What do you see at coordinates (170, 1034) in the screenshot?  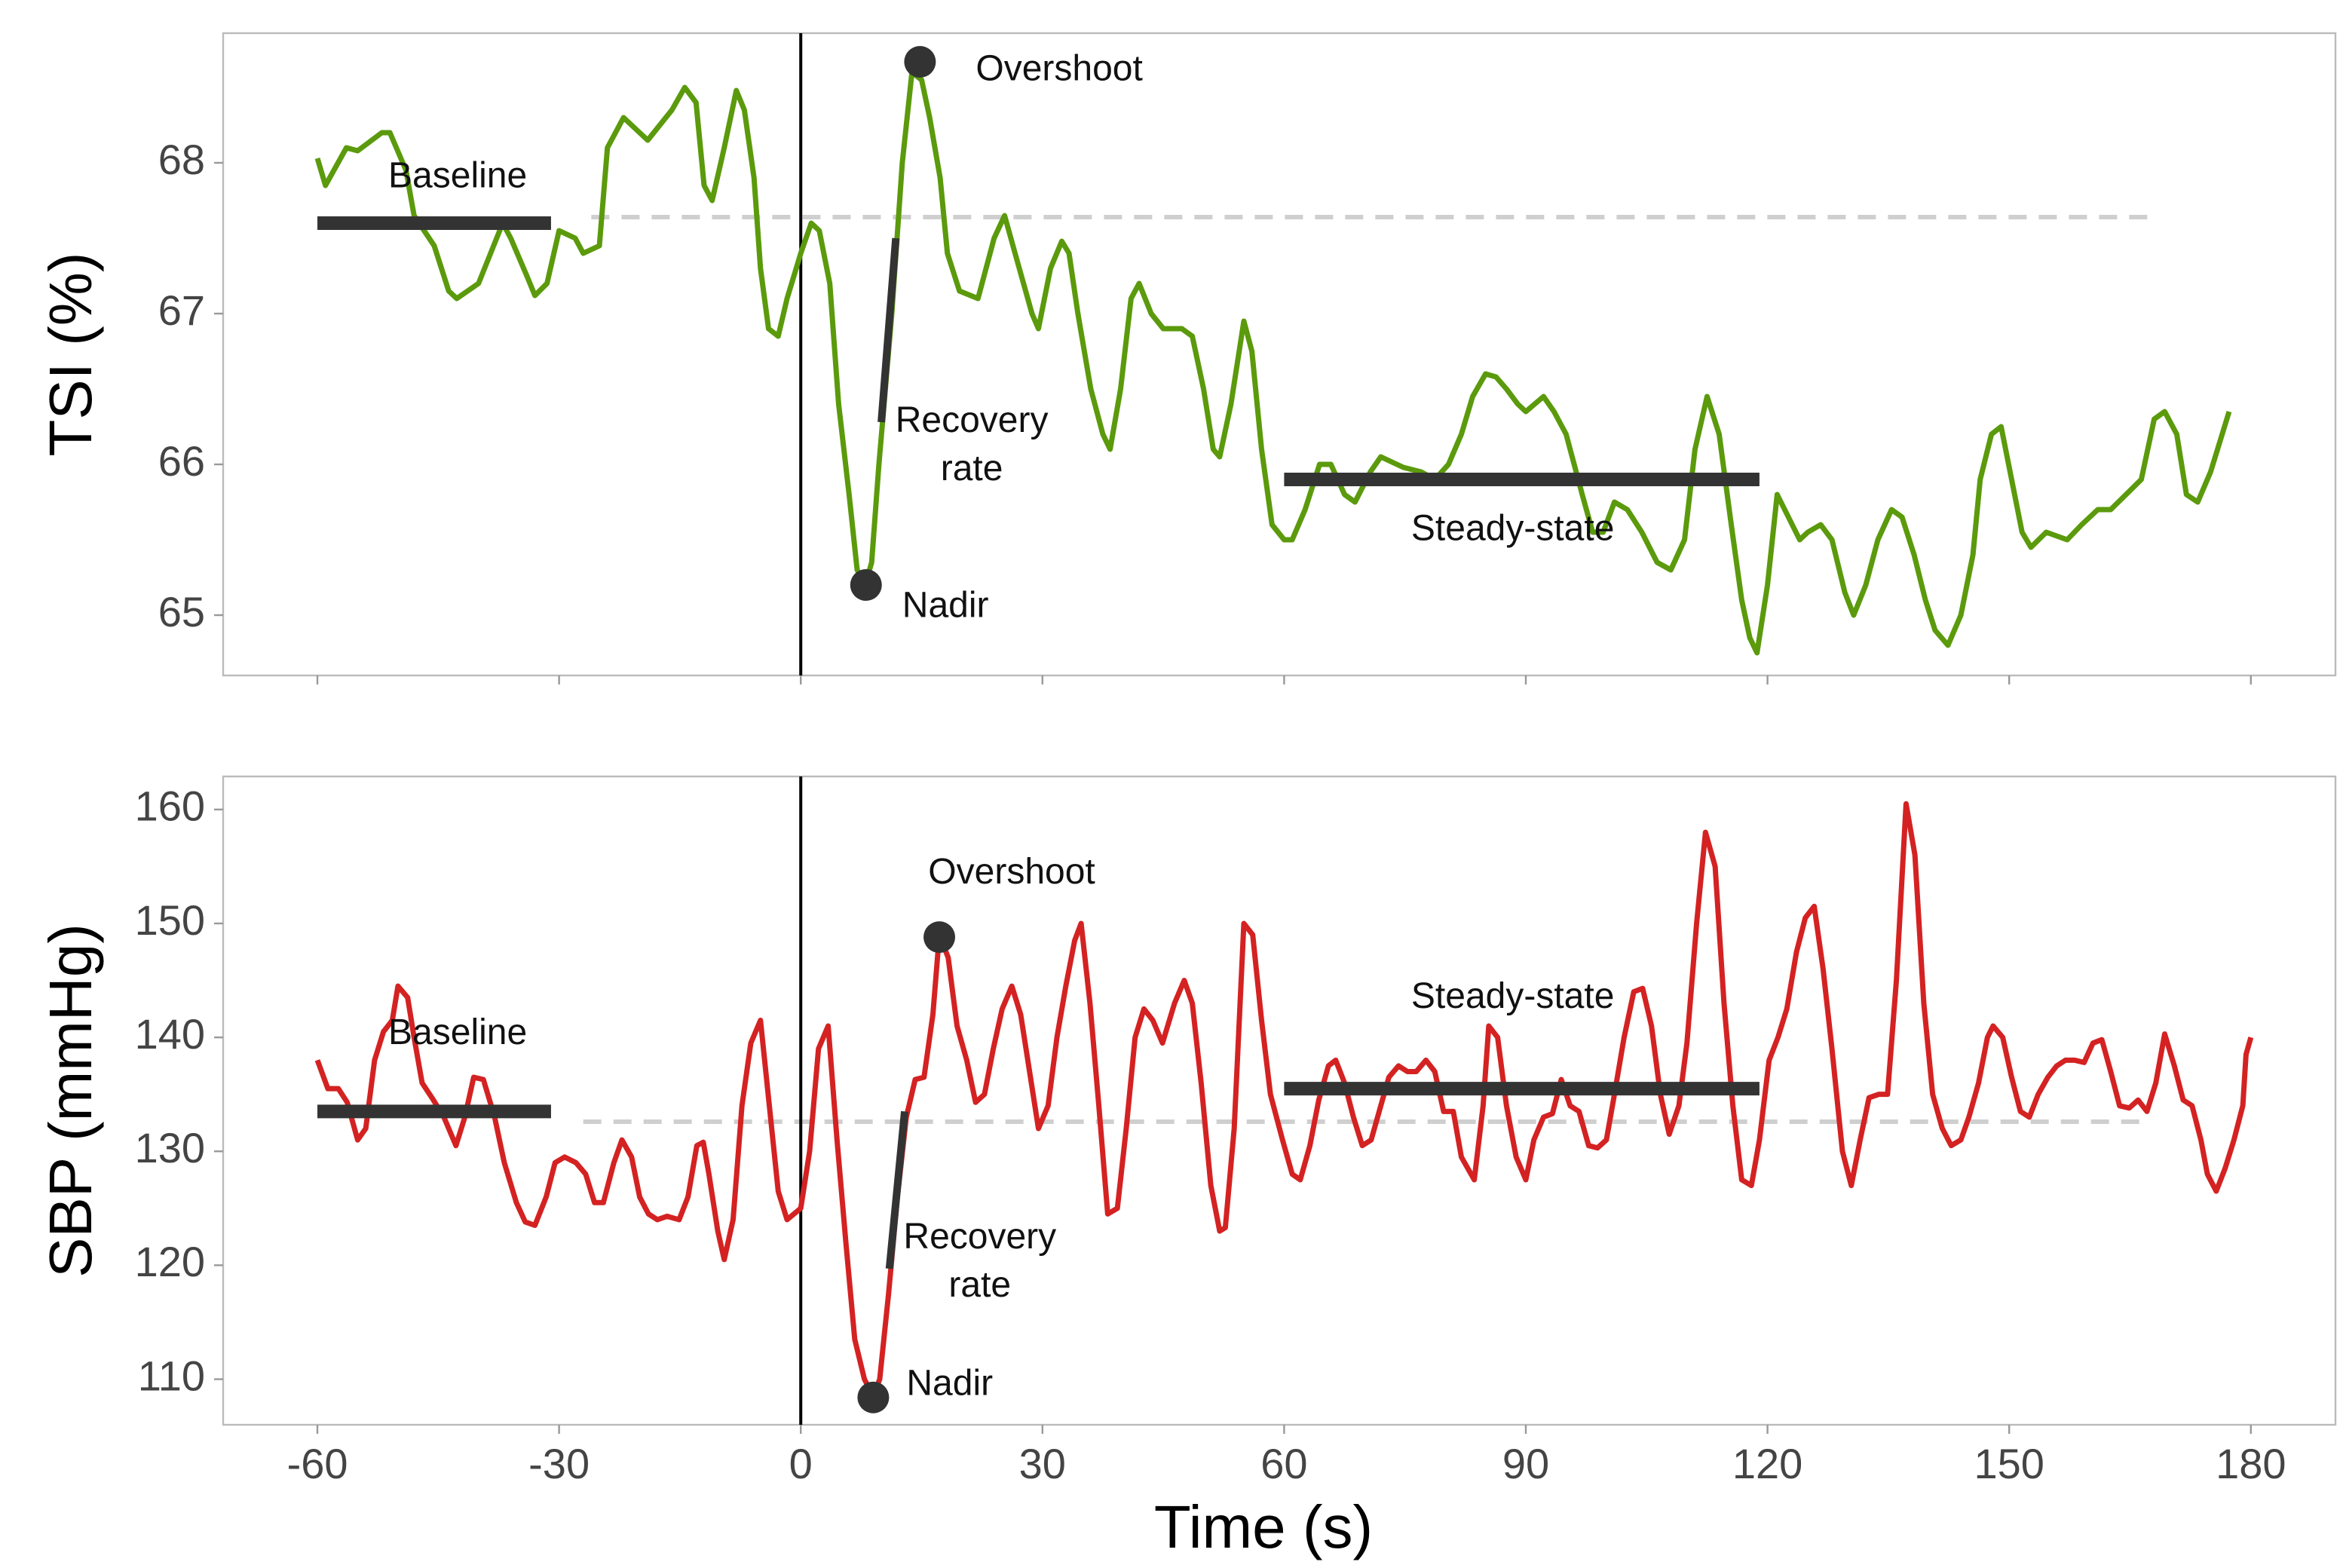 I see `y-tick-label: 140` at bounding box center [170, 1034].